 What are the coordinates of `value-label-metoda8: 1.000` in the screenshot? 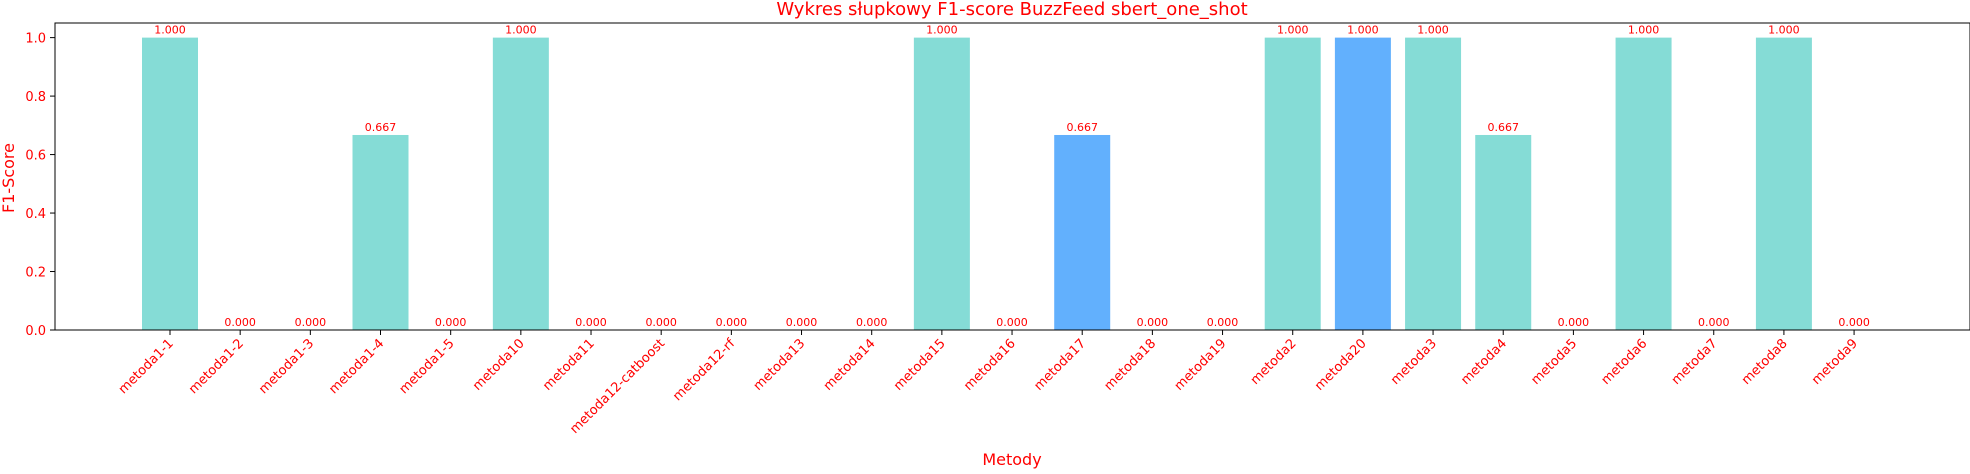 It's located at (1784, 30).